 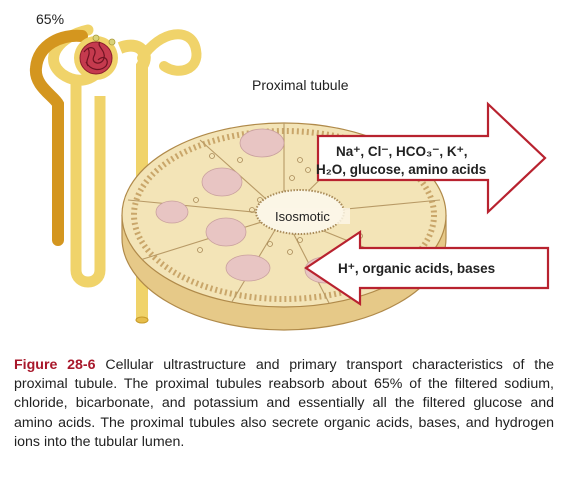 What do you see at coordinates (55, 365) in the screenshot?
I see `figure-number: Figure 28-6` at bounding box center [55, 365].